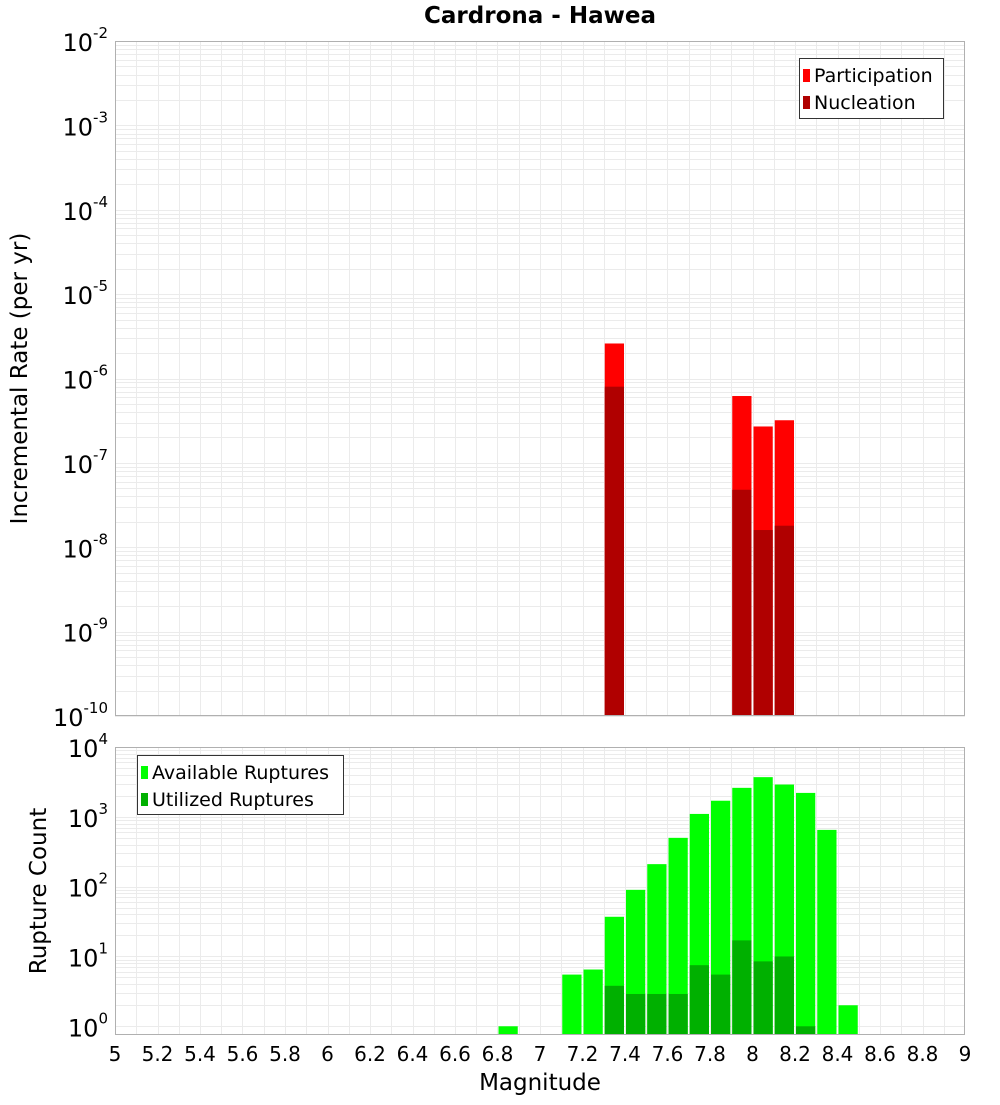  What do you see at coordinates (85, 378) in the screenshot?
I see `y-tick-label: 10⁻⁶` at bounding box center [85, 378].